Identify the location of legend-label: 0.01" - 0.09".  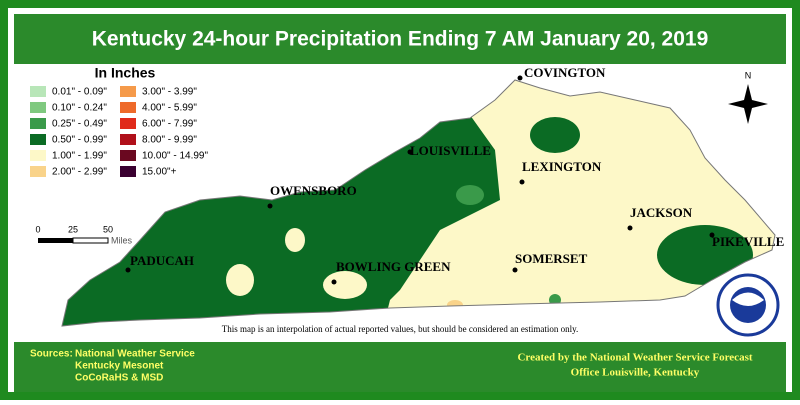
(79, 92).